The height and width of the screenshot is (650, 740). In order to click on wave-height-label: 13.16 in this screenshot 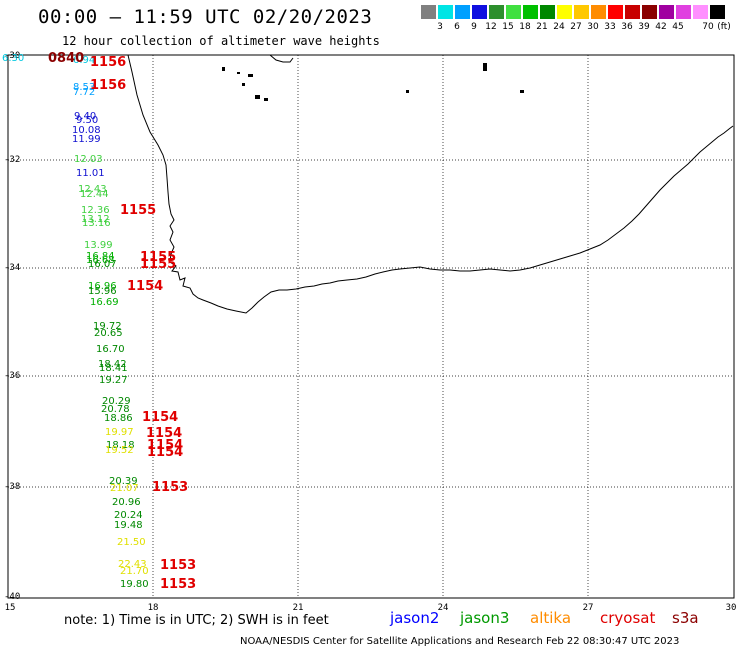, I will do `click(96, 223)`.